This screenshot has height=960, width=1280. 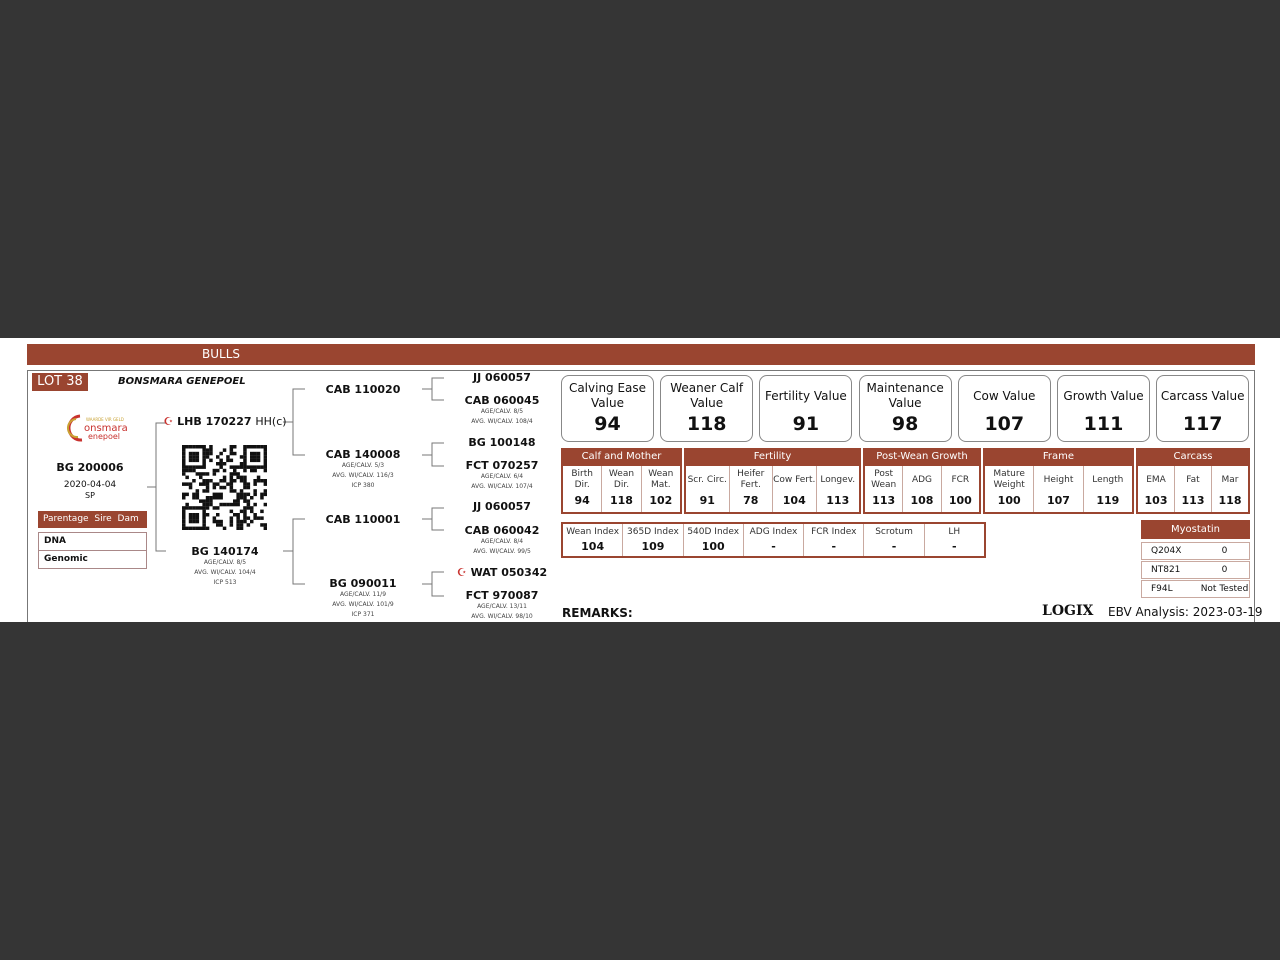 I want to click on animal-id: BG 200006, so click(x=90, y=467).